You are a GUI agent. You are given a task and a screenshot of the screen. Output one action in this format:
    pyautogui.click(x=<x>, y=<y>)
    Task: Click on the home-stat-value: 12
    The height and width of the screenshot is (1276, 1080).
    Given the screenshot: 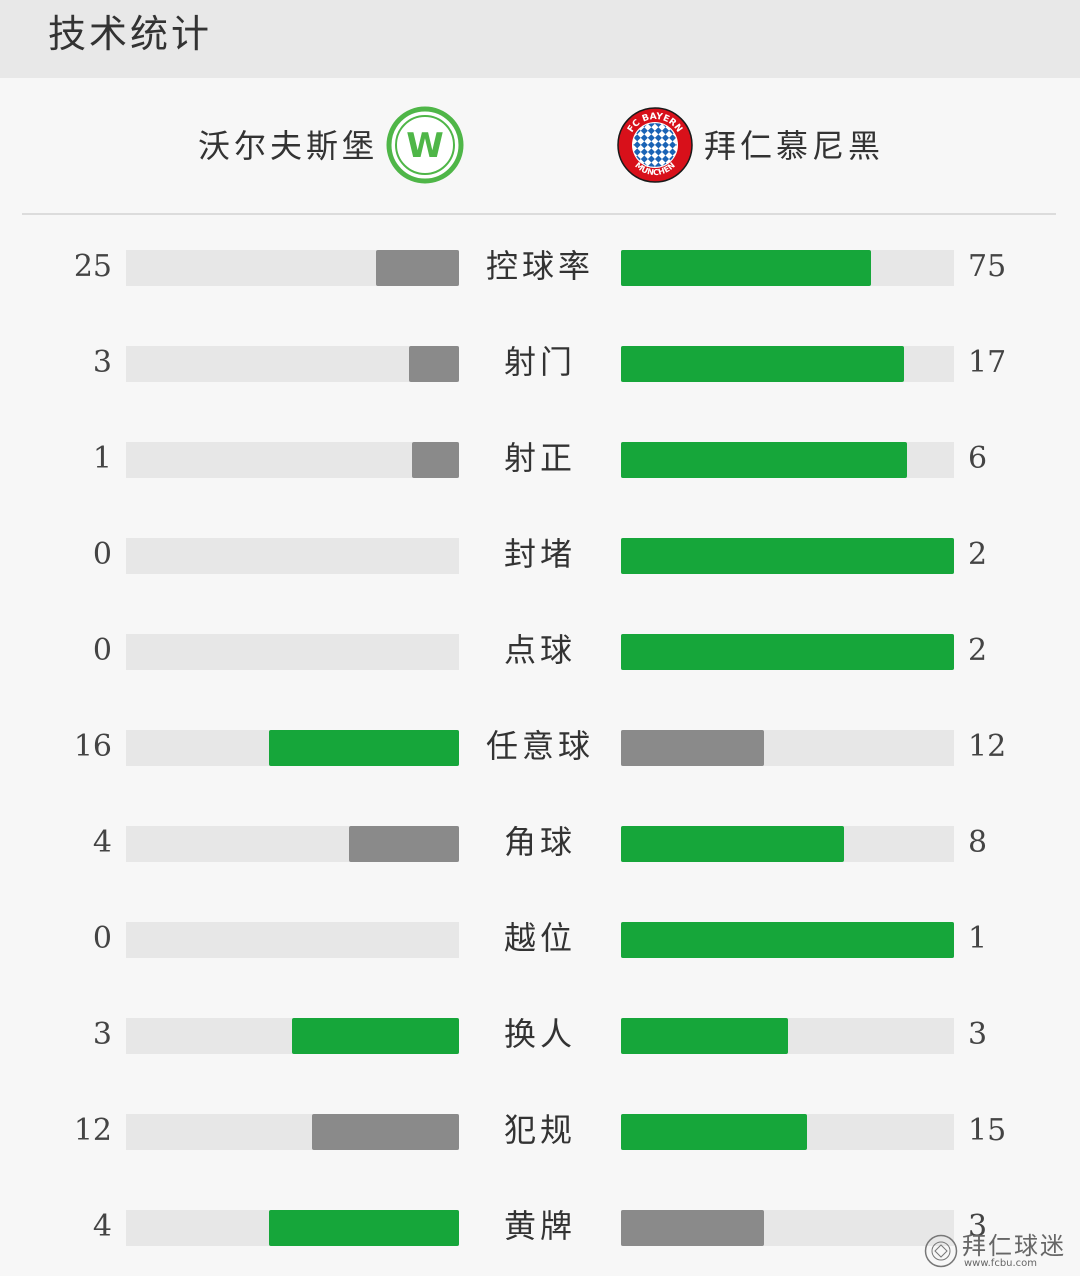 What is the action you would take?
    pyautogui.click(x=93, y=1131)
    